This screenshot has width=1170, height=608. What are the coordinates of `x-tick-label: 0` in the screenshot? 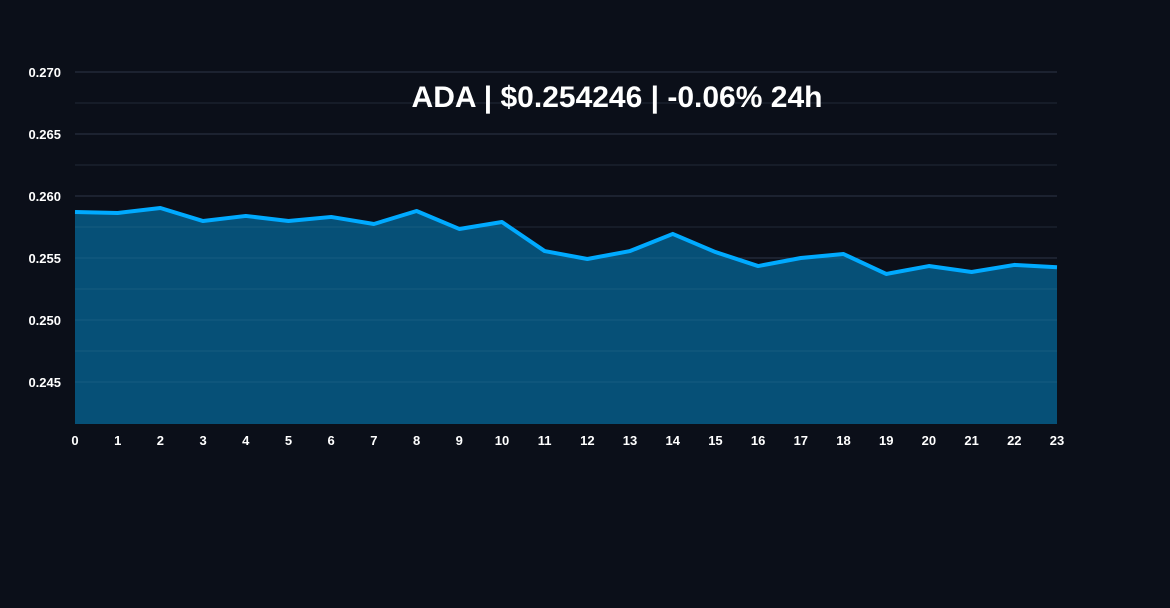 It's located at (74, 440).